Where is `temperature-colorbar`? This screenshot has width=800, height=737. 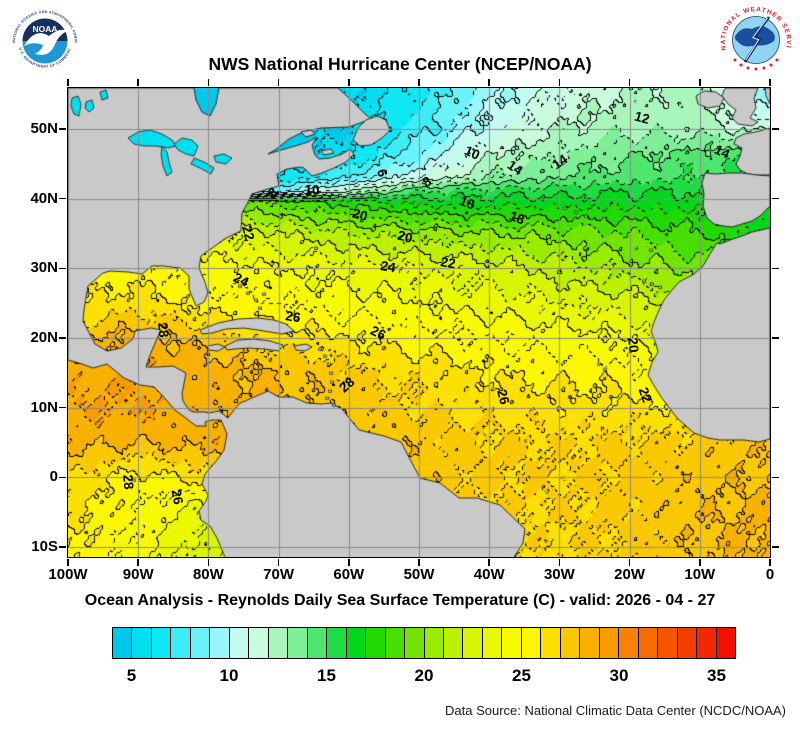 temperature-colorbar is located at coordinates (424, 643).